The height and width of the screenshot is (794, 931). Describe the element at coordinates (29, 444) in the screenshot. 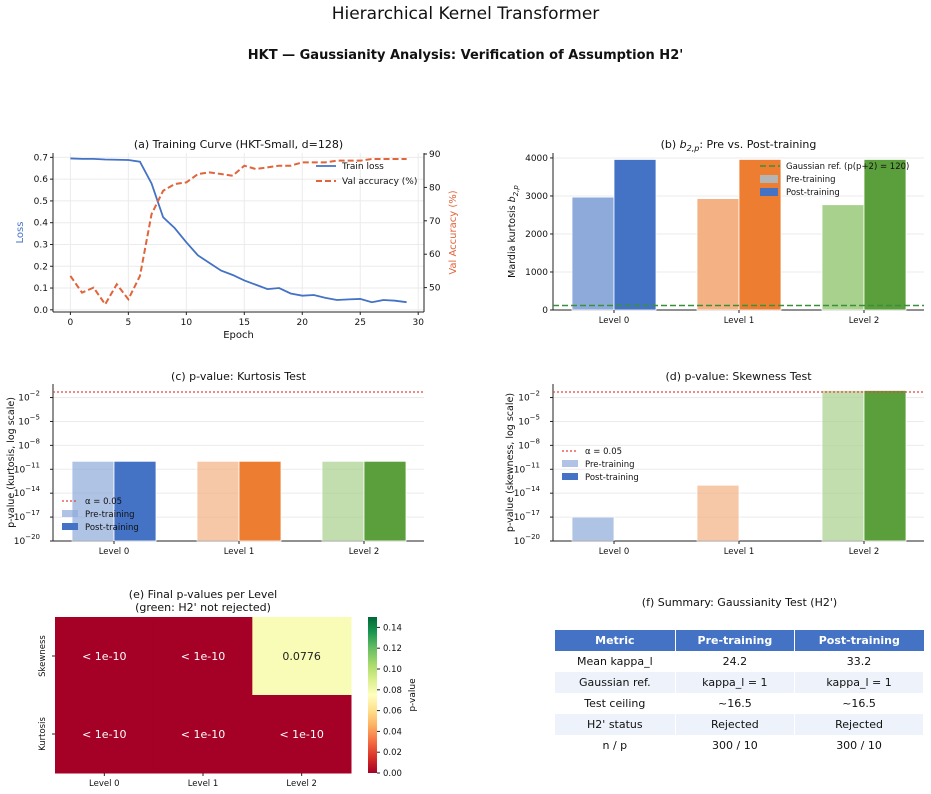

I see `y-tick-label: 10⁻⁸` at that location.